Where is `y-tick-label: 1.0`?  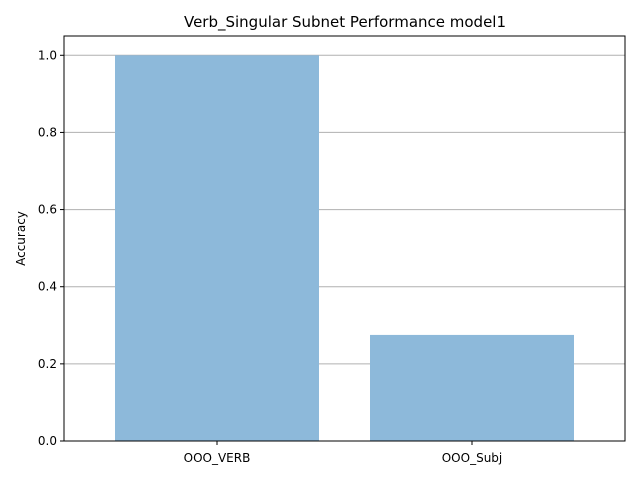 y-tick-label: 1.0 is located at coordinates (47, 55).